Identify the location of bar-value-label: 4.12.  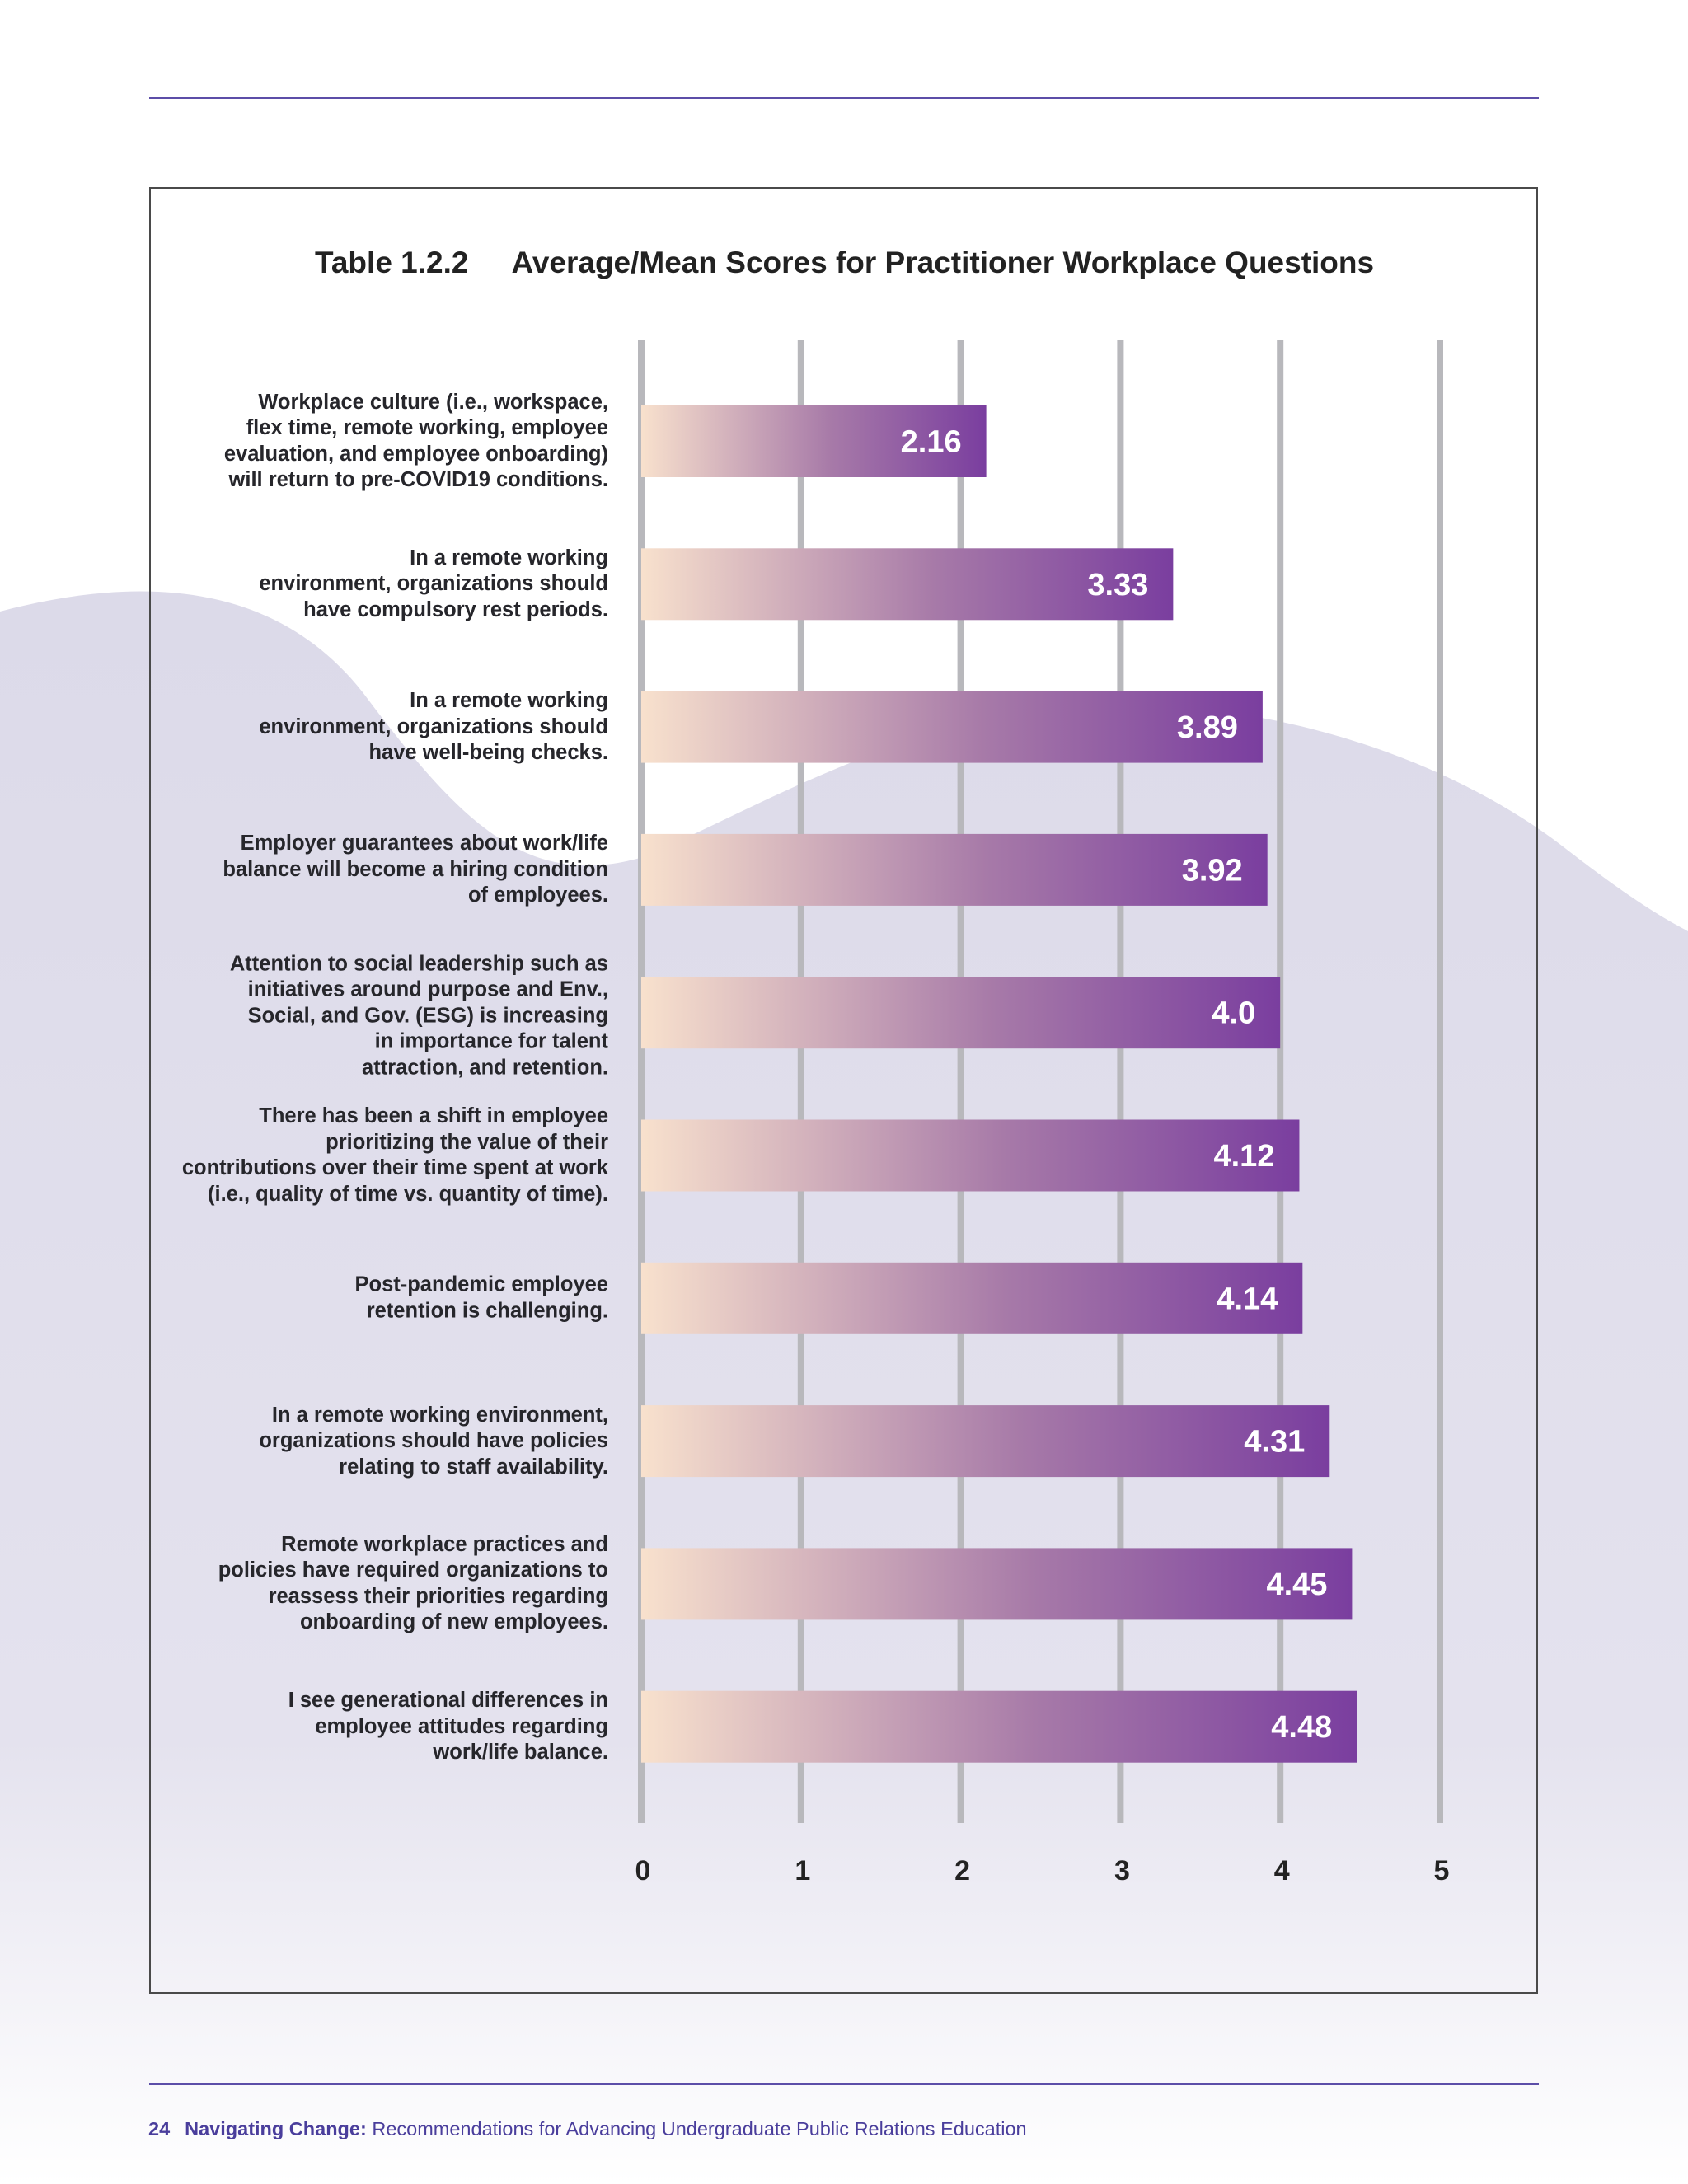
(1244, 1156).